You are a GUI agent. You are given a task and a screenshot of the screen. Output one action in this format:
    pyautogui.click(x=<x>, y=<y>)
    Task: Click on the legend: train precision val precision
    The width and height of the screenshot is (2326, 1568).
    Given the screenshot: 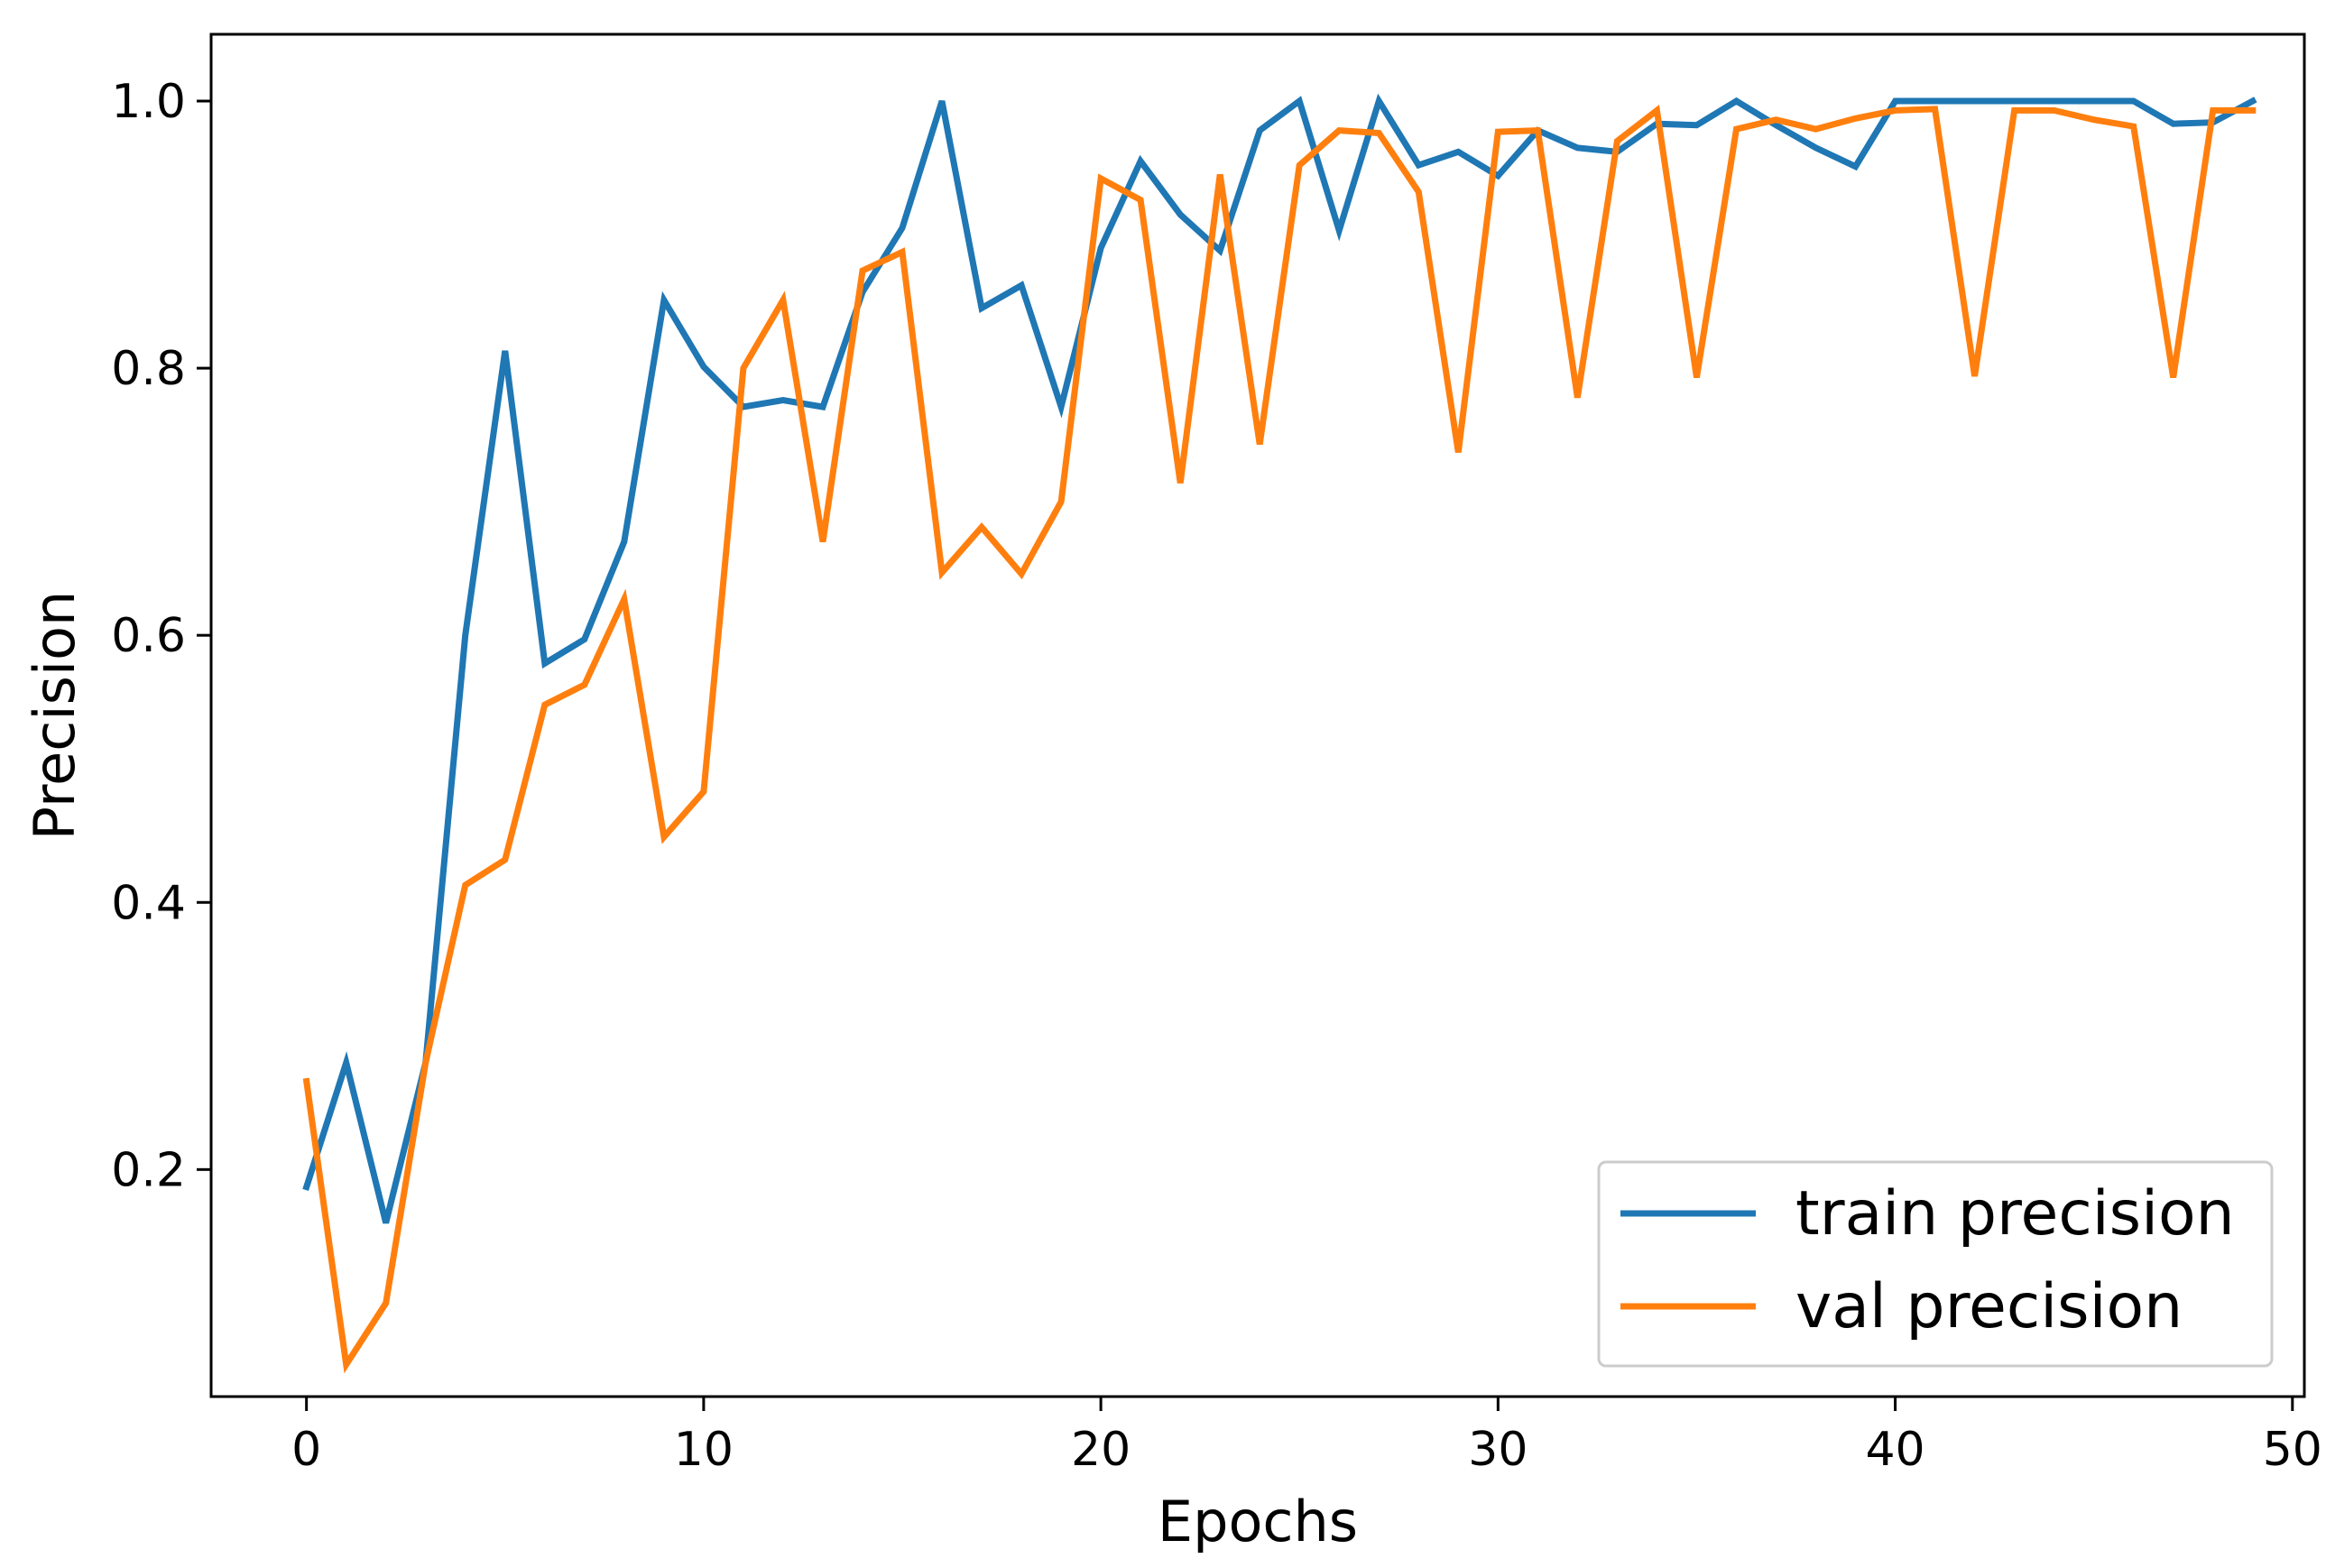 What is the action you would take?
    pyautogui.click(x=1935, y=1264)
    